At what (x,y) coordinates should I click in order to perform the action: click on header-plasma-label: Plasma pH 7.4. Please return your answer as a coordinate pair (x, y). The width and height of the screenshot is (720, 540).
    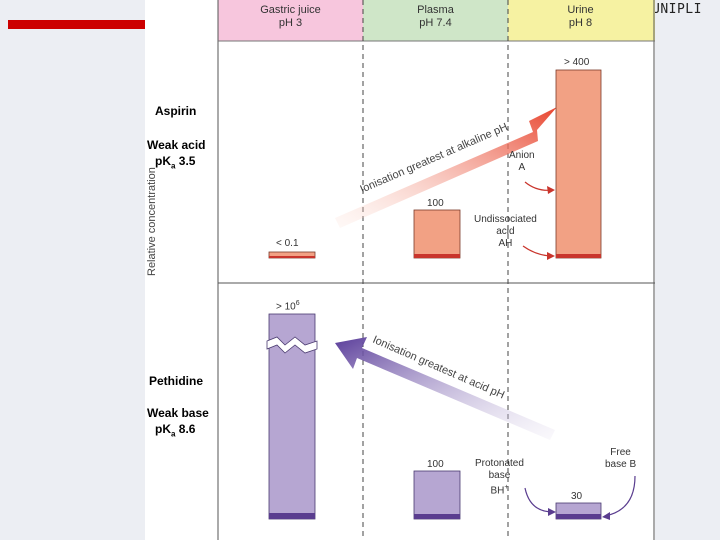
    Looking at the image, I should click on (435, 17).